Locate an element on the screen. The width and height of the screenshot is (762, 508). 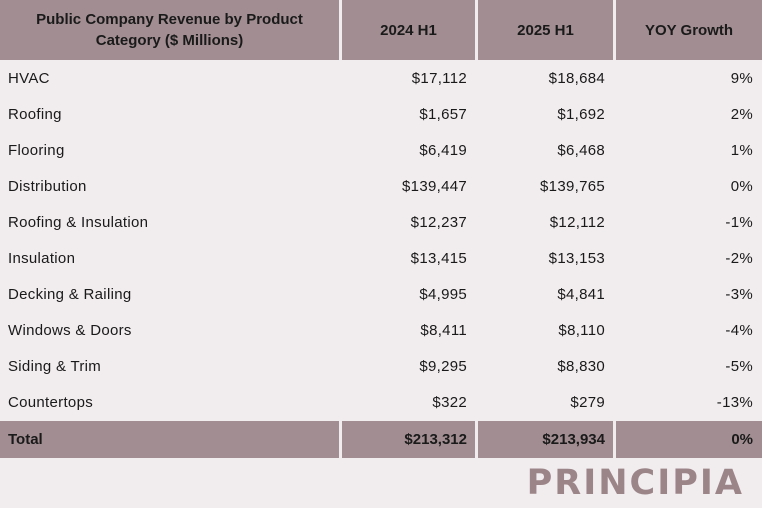
growth-cell: -3% is located at coordinates (739, 294).